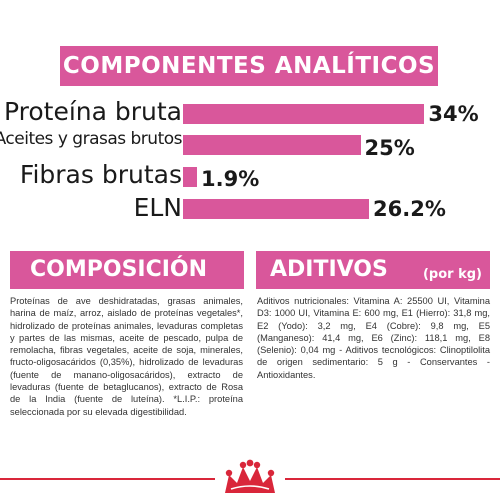 This screenshot has width=500, height=500. I want to click on analytic-value: 34%, so click(453, 114).